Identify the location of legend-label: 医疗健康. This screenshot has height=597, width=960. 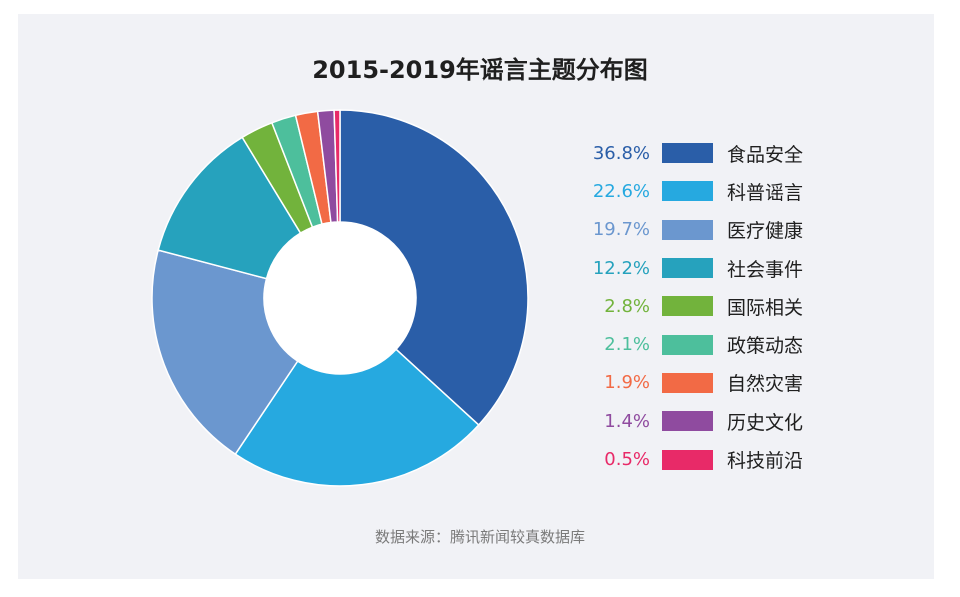
(765, 231).